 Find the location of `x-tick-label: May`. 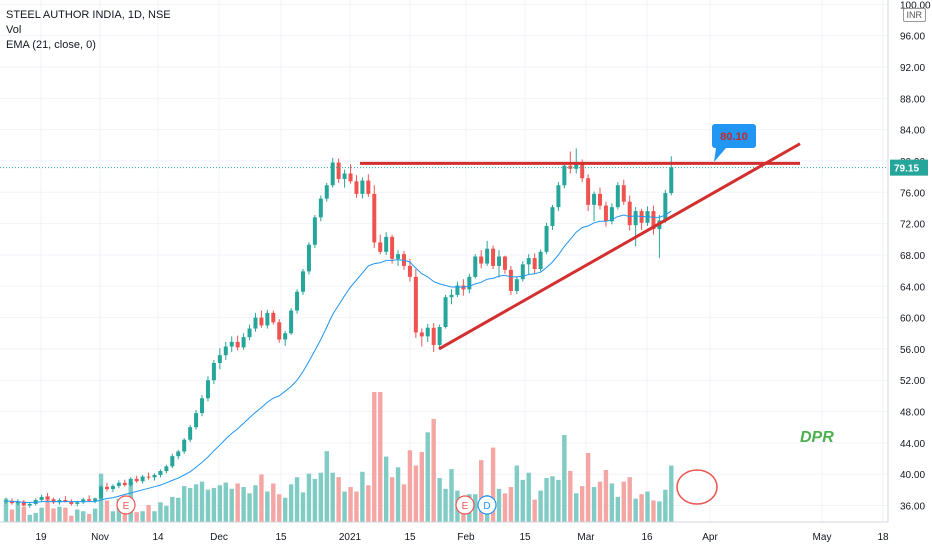

x-tick-label: May is located at coordinates (822, 537).